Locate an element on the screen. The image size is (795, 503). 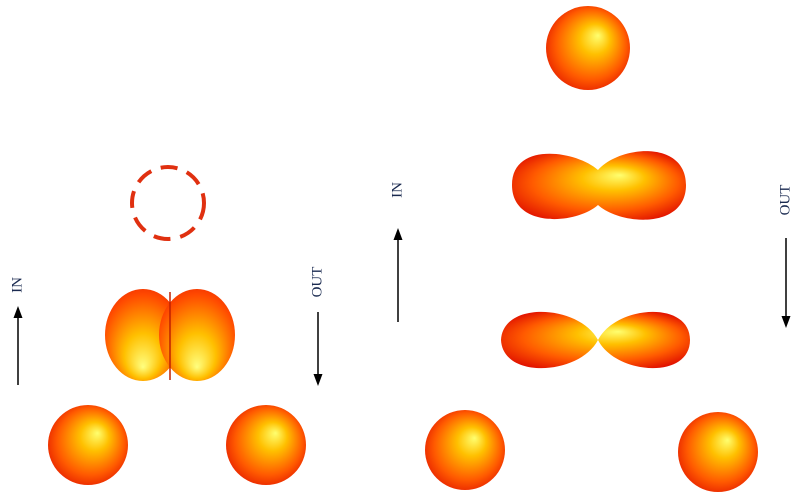
pinched-shape is located at coordinates (595, 340).